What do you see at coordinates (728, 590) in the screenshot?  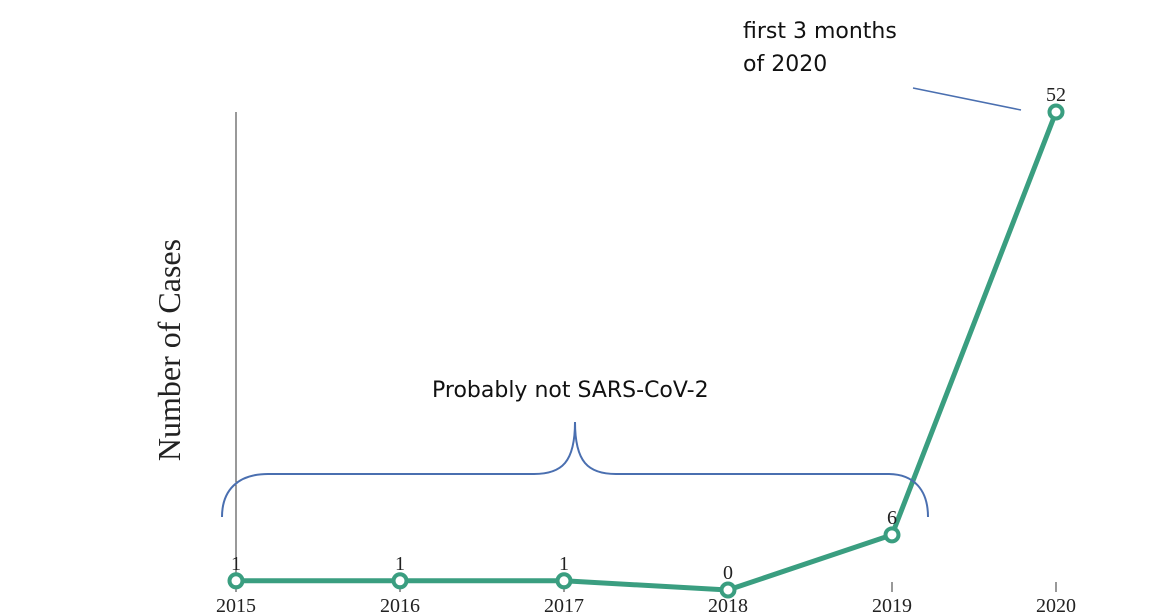 I see `data-point-2018` at bounding box center [728, 590].